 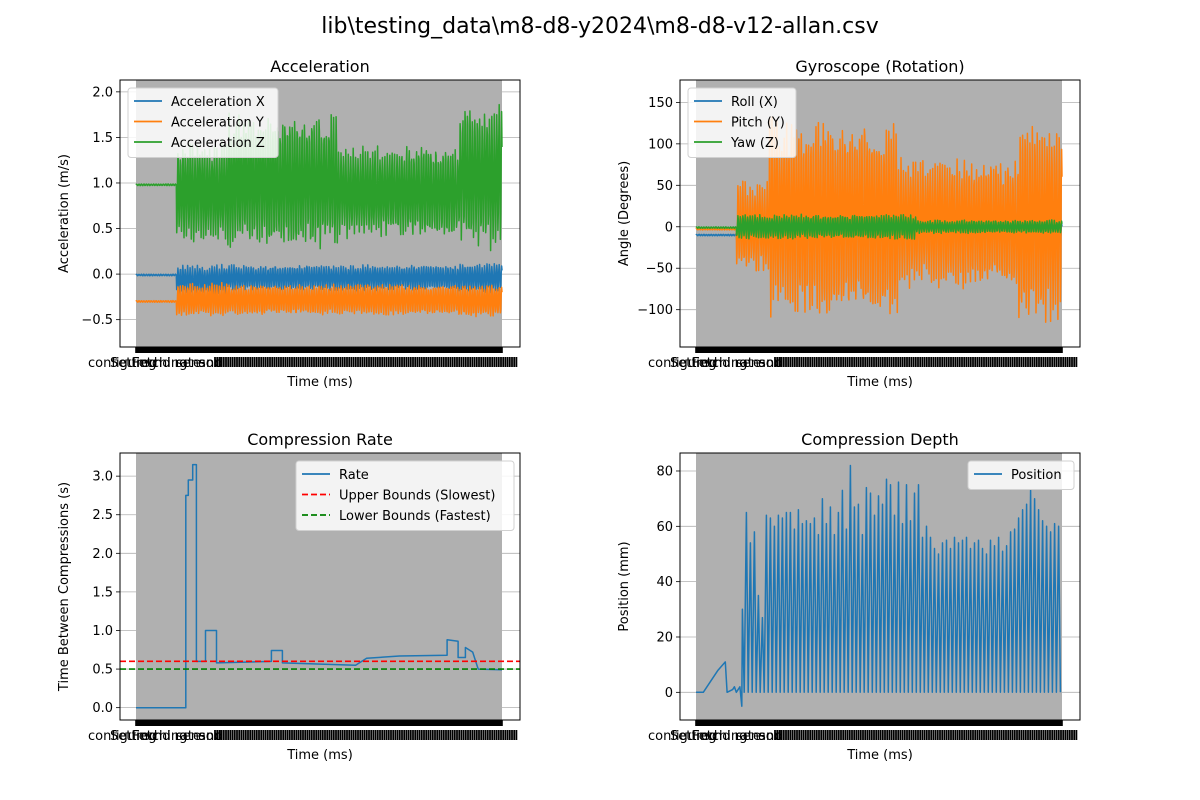 I want to click on y-tick-label: 40, so click(x=664, y=582).